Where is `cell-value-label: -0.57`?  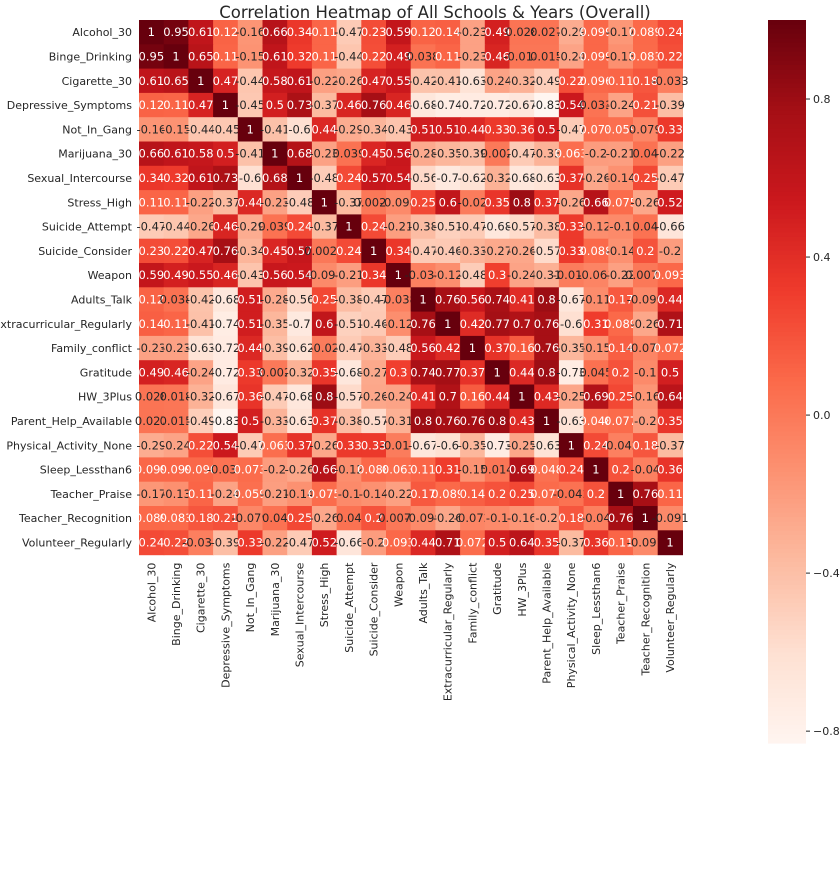
cell-value-label: -0.57 is located at coordinates (349, 397).